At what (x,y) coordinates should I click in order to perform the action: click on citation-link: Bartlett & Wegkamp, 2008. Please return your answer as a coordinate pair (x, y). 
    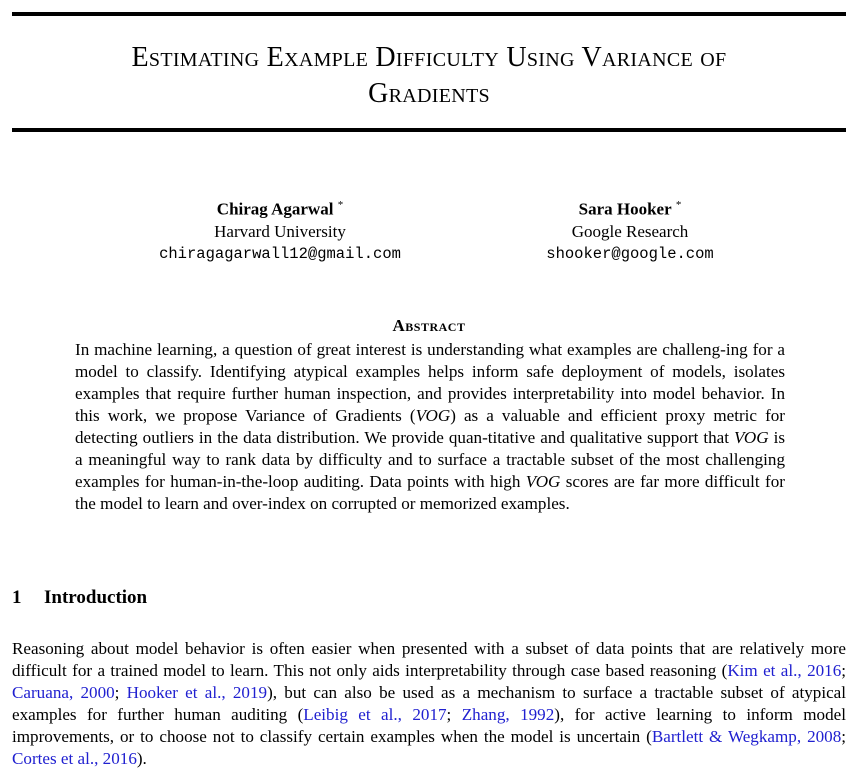
    Looking at the image, I should click on (746, 736).